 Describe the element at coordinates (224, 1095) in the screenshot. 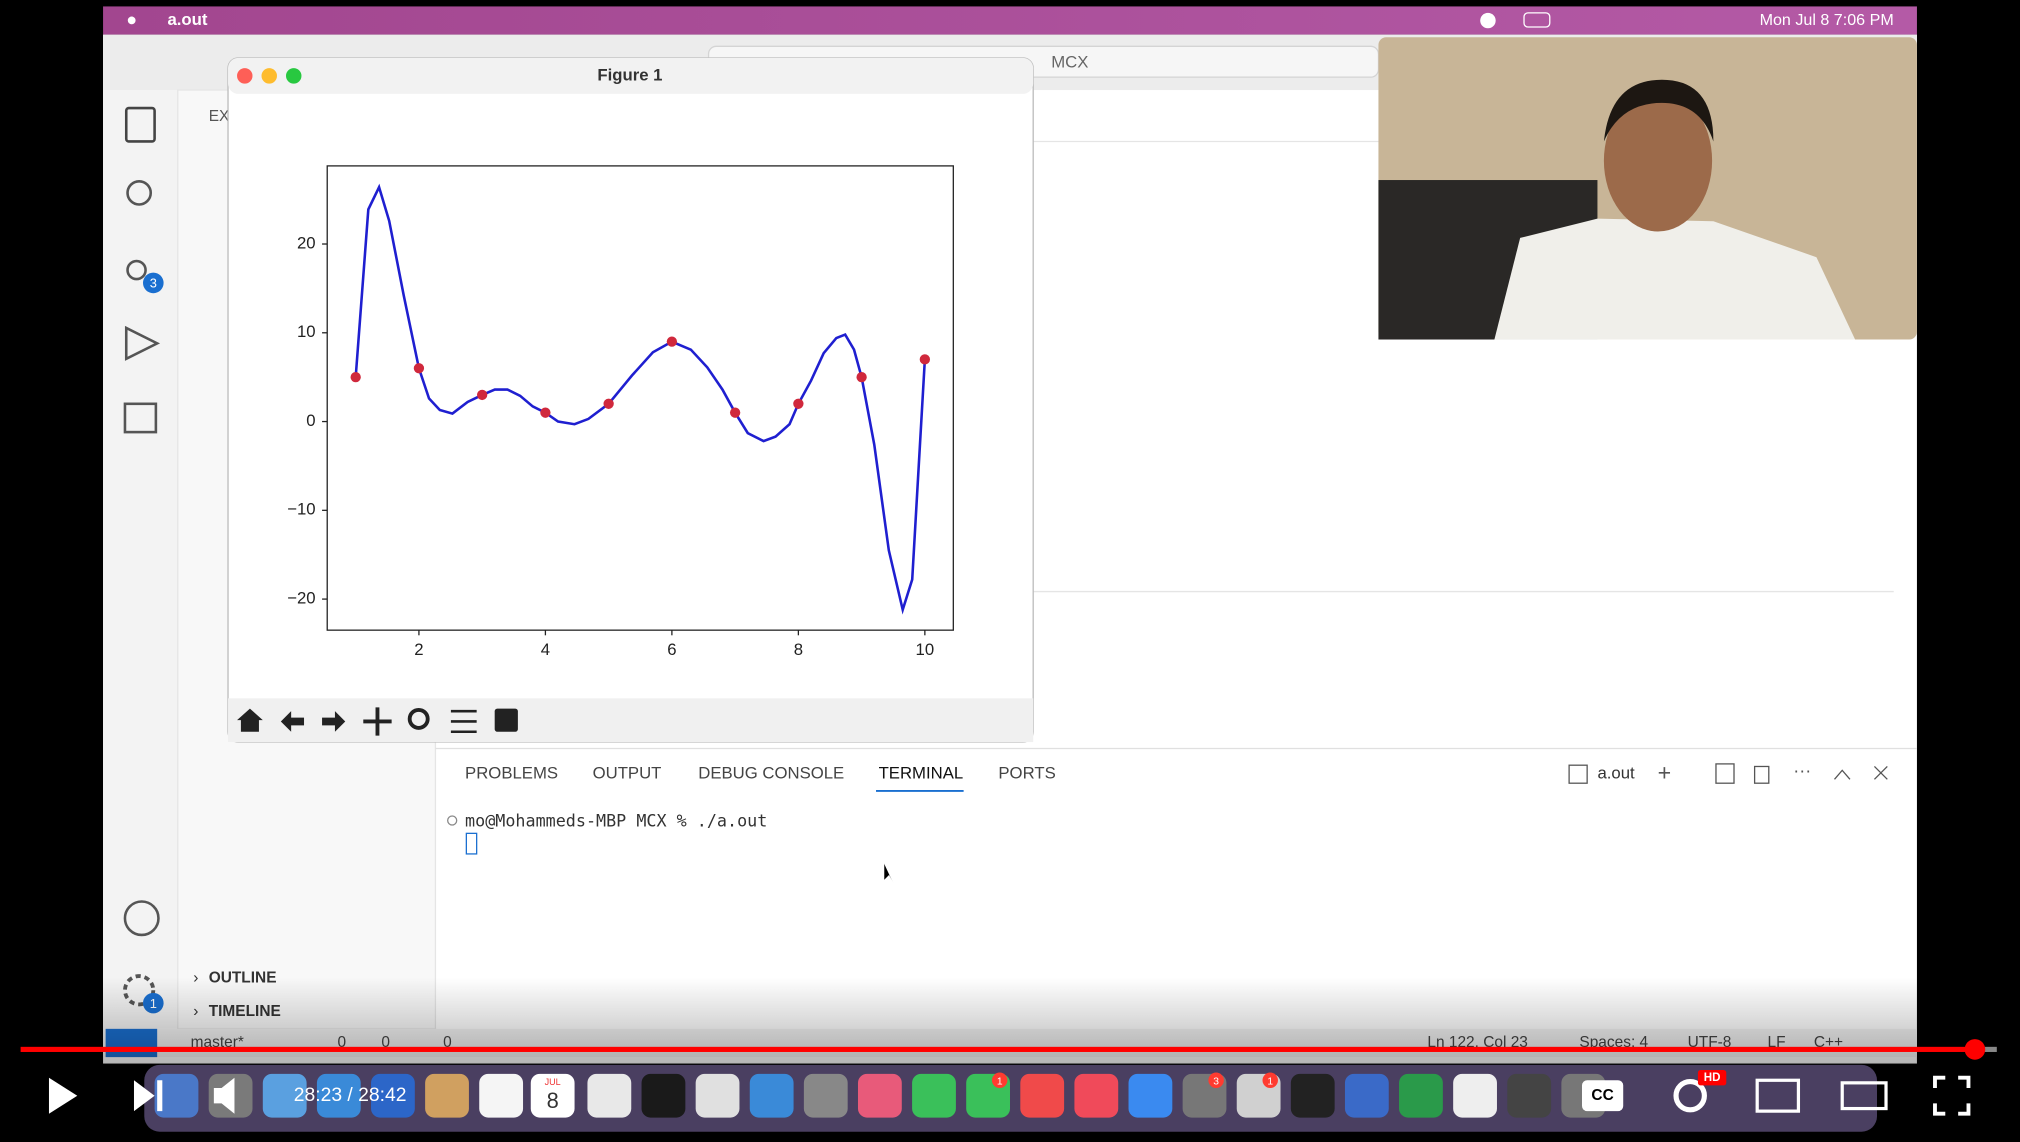

I see `volume-button` at that location.